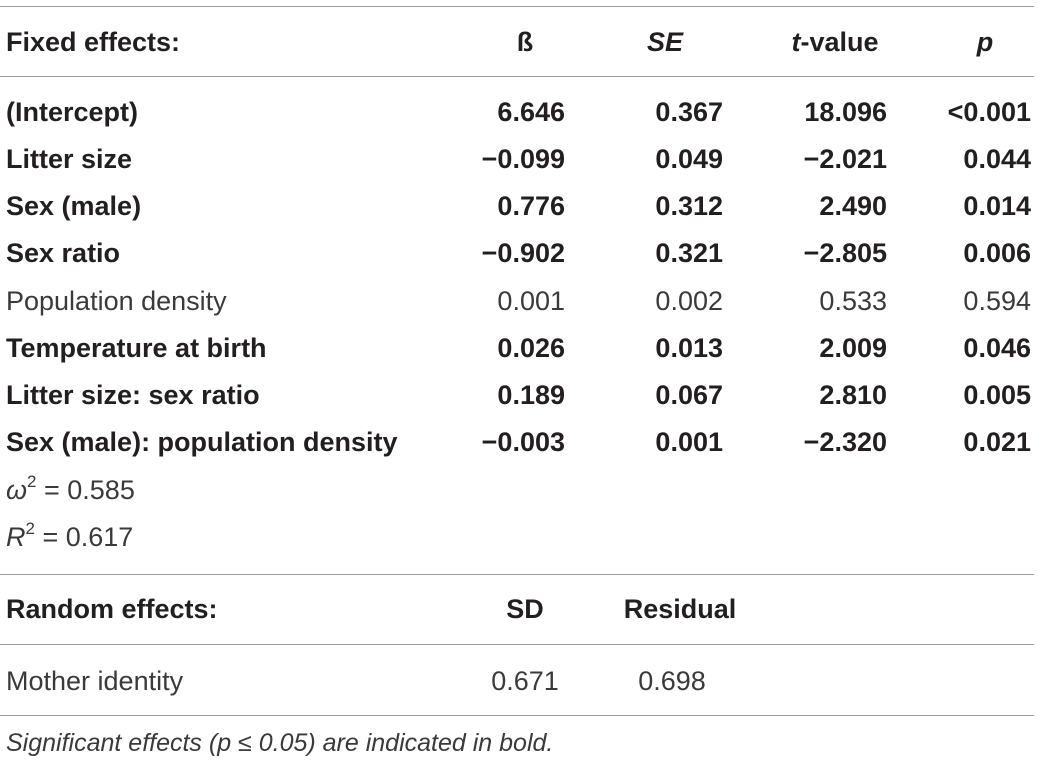  What do you see at coordinates (853, 348) in the screenshot?
I see `row-t: 2.009` at bounding box center [853, 348].